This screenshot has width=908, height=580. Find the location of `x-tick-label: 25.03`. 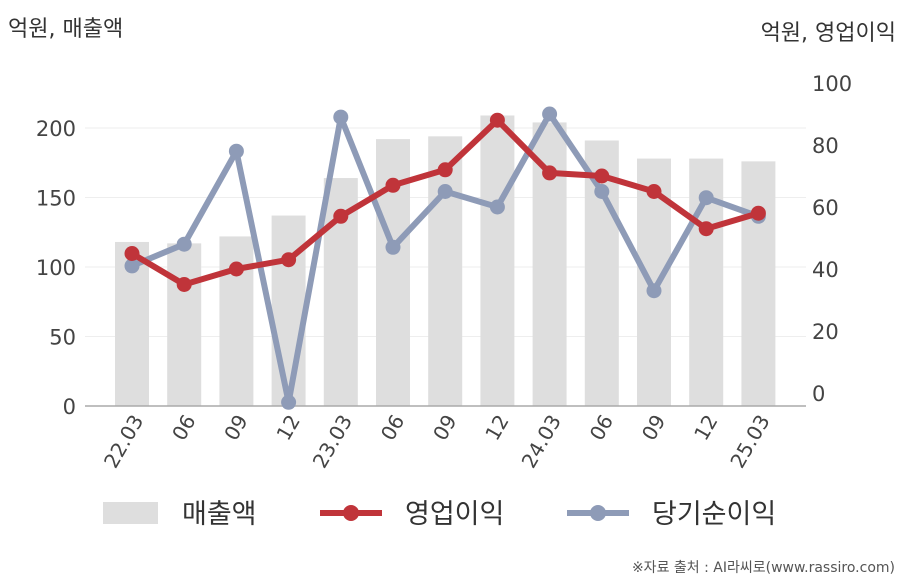

x-tick-label: 25.03 is located at coordinates (749, 442).